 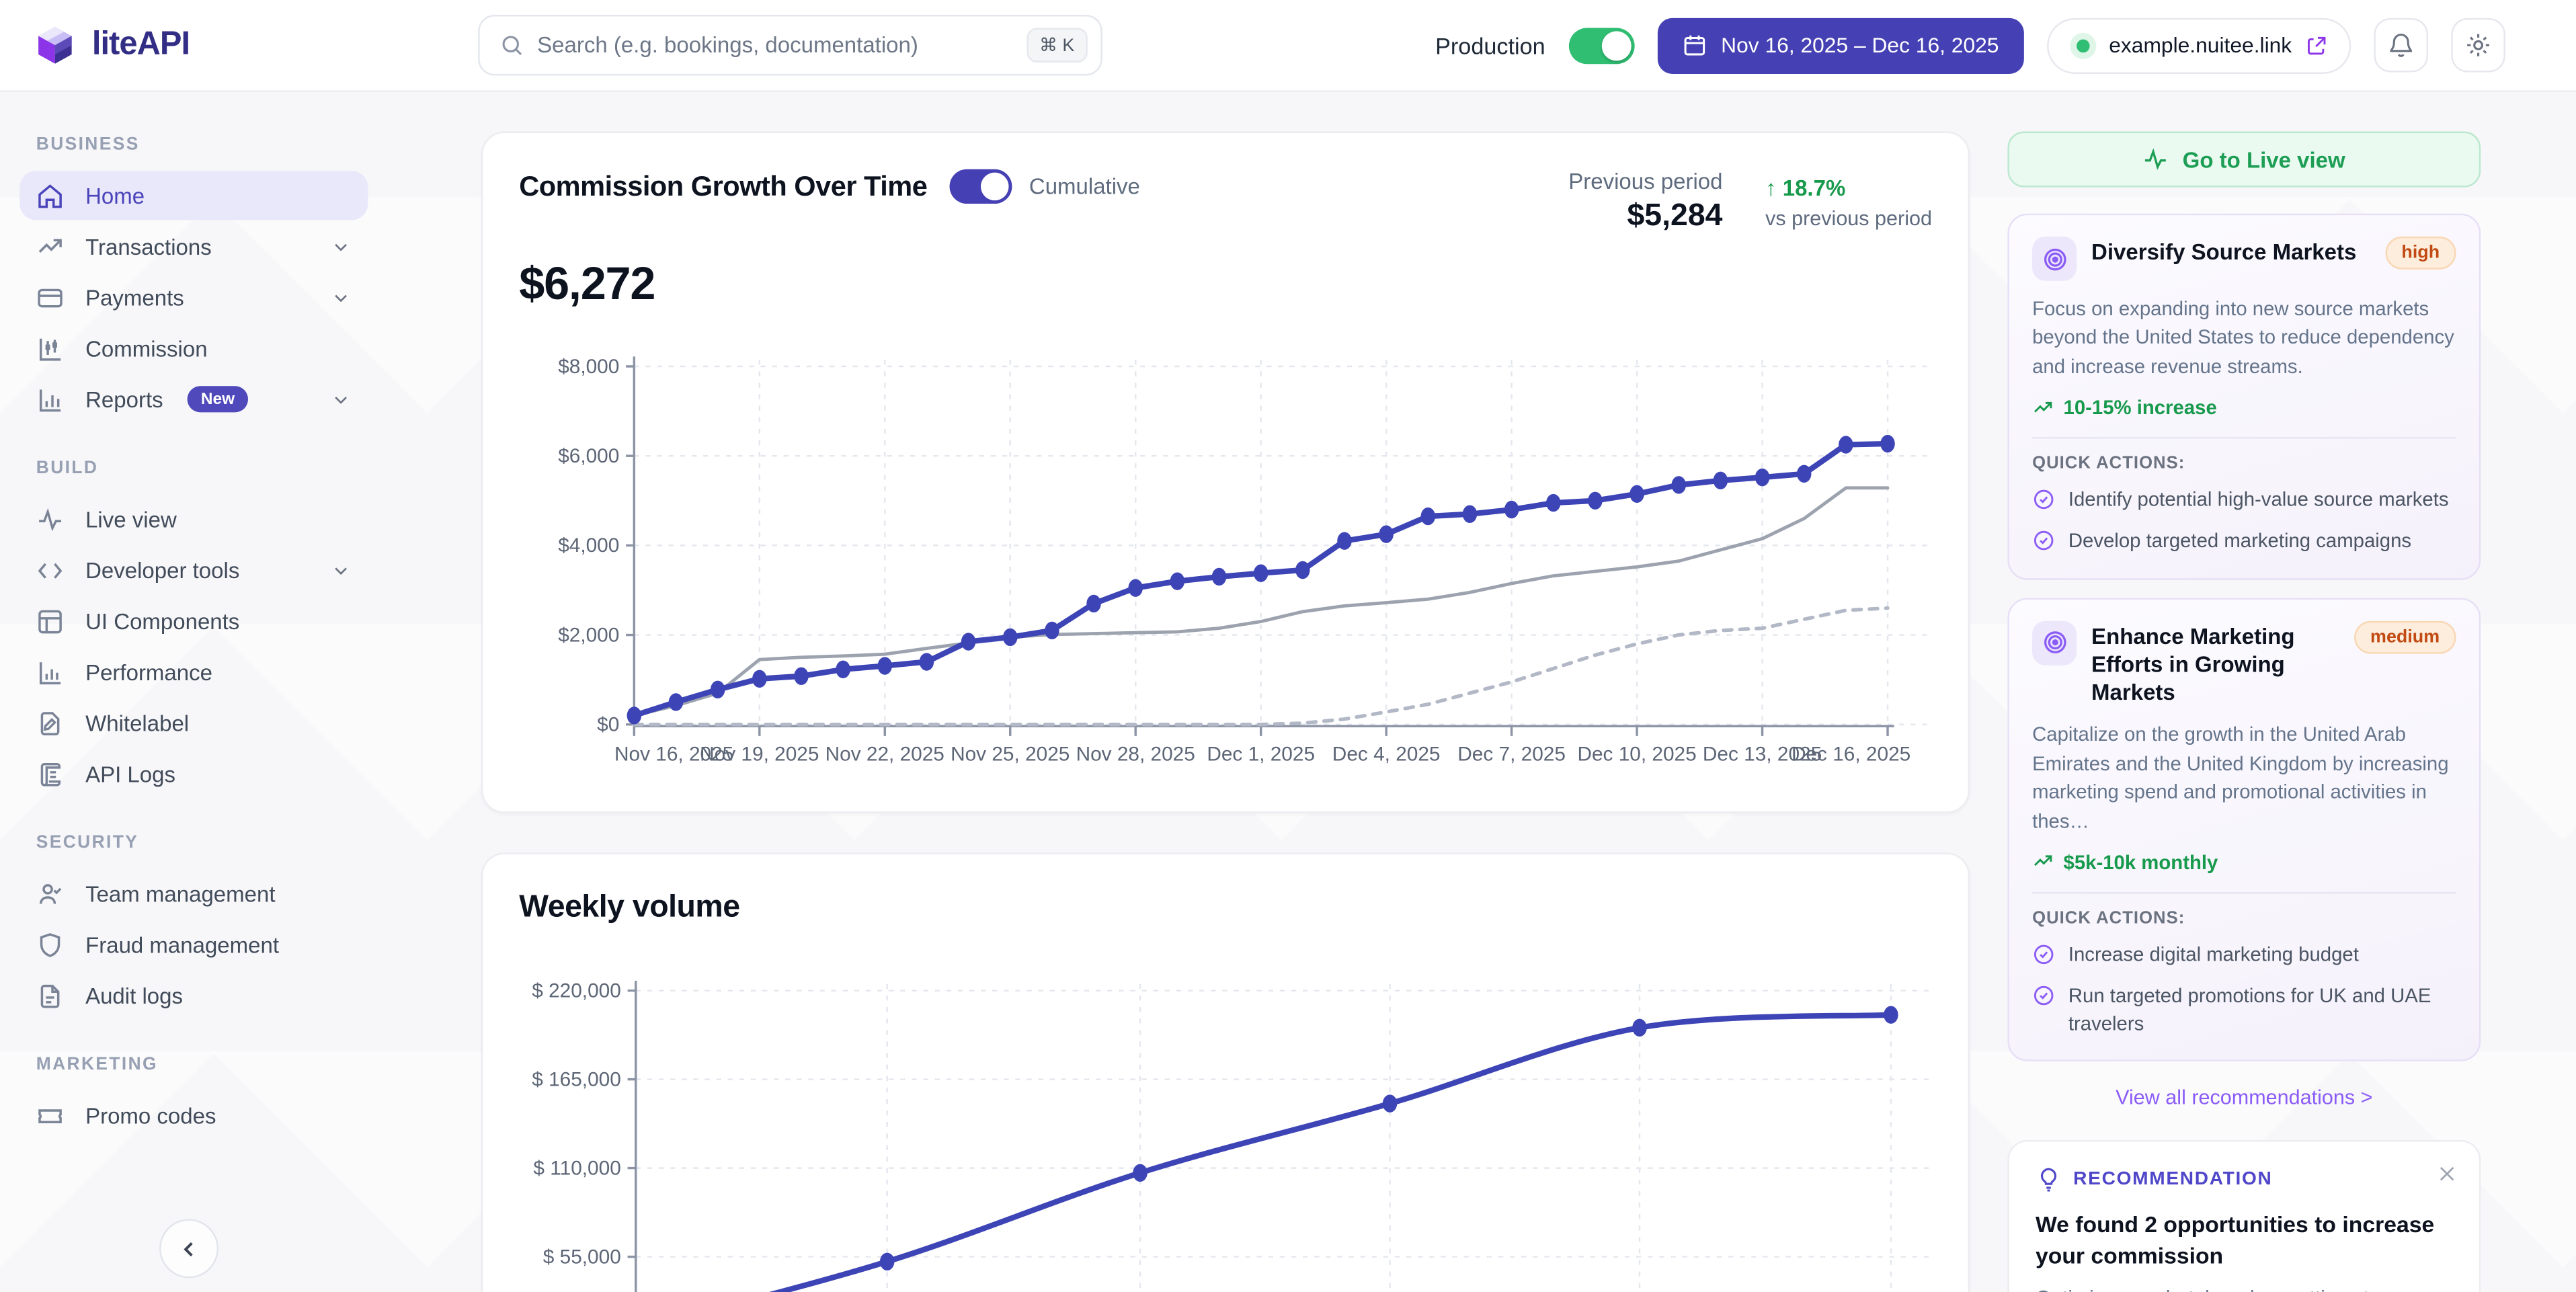 I want to click on search-placeholder: Search (e.g. bookings, documentation), so click(x=727, y=45).